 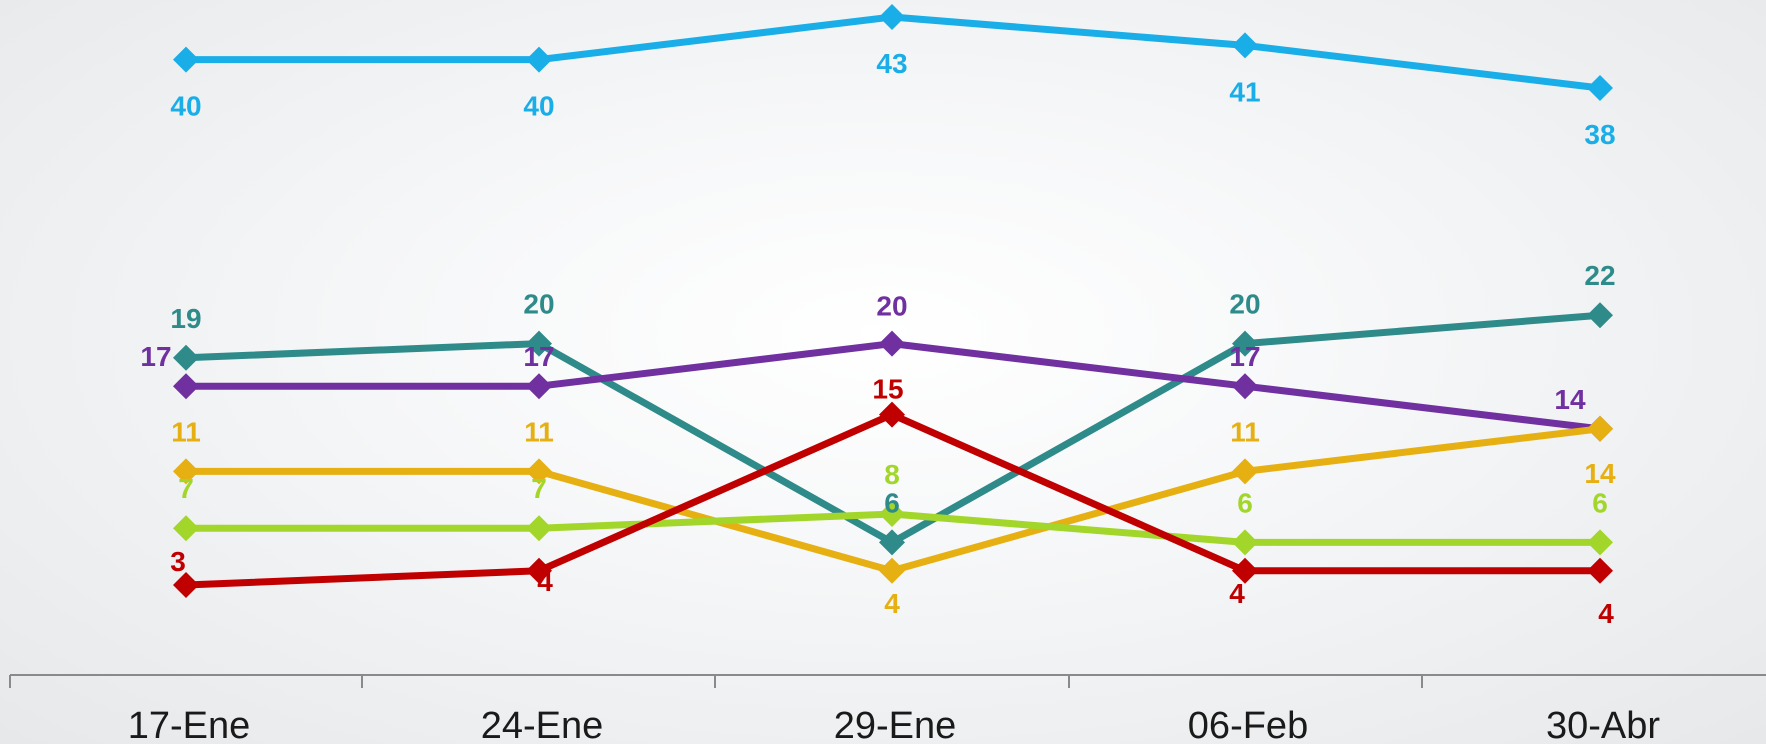 What do you see at coordinates (185, 318) in the screenshot?
I see `data-label: 19` at bounding box center [185, 318].